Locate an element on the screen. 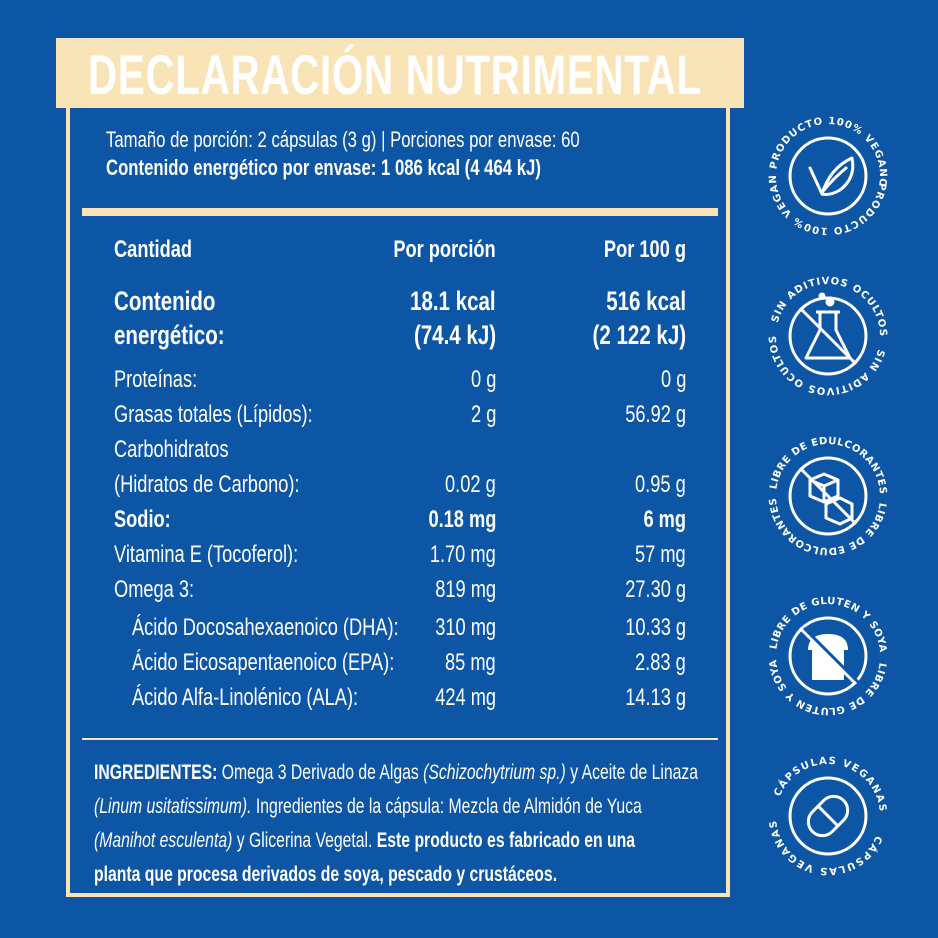 This screenshot has width=938, height=938. row-per-100g: 2.83 g is located at coordinates (660, 662).